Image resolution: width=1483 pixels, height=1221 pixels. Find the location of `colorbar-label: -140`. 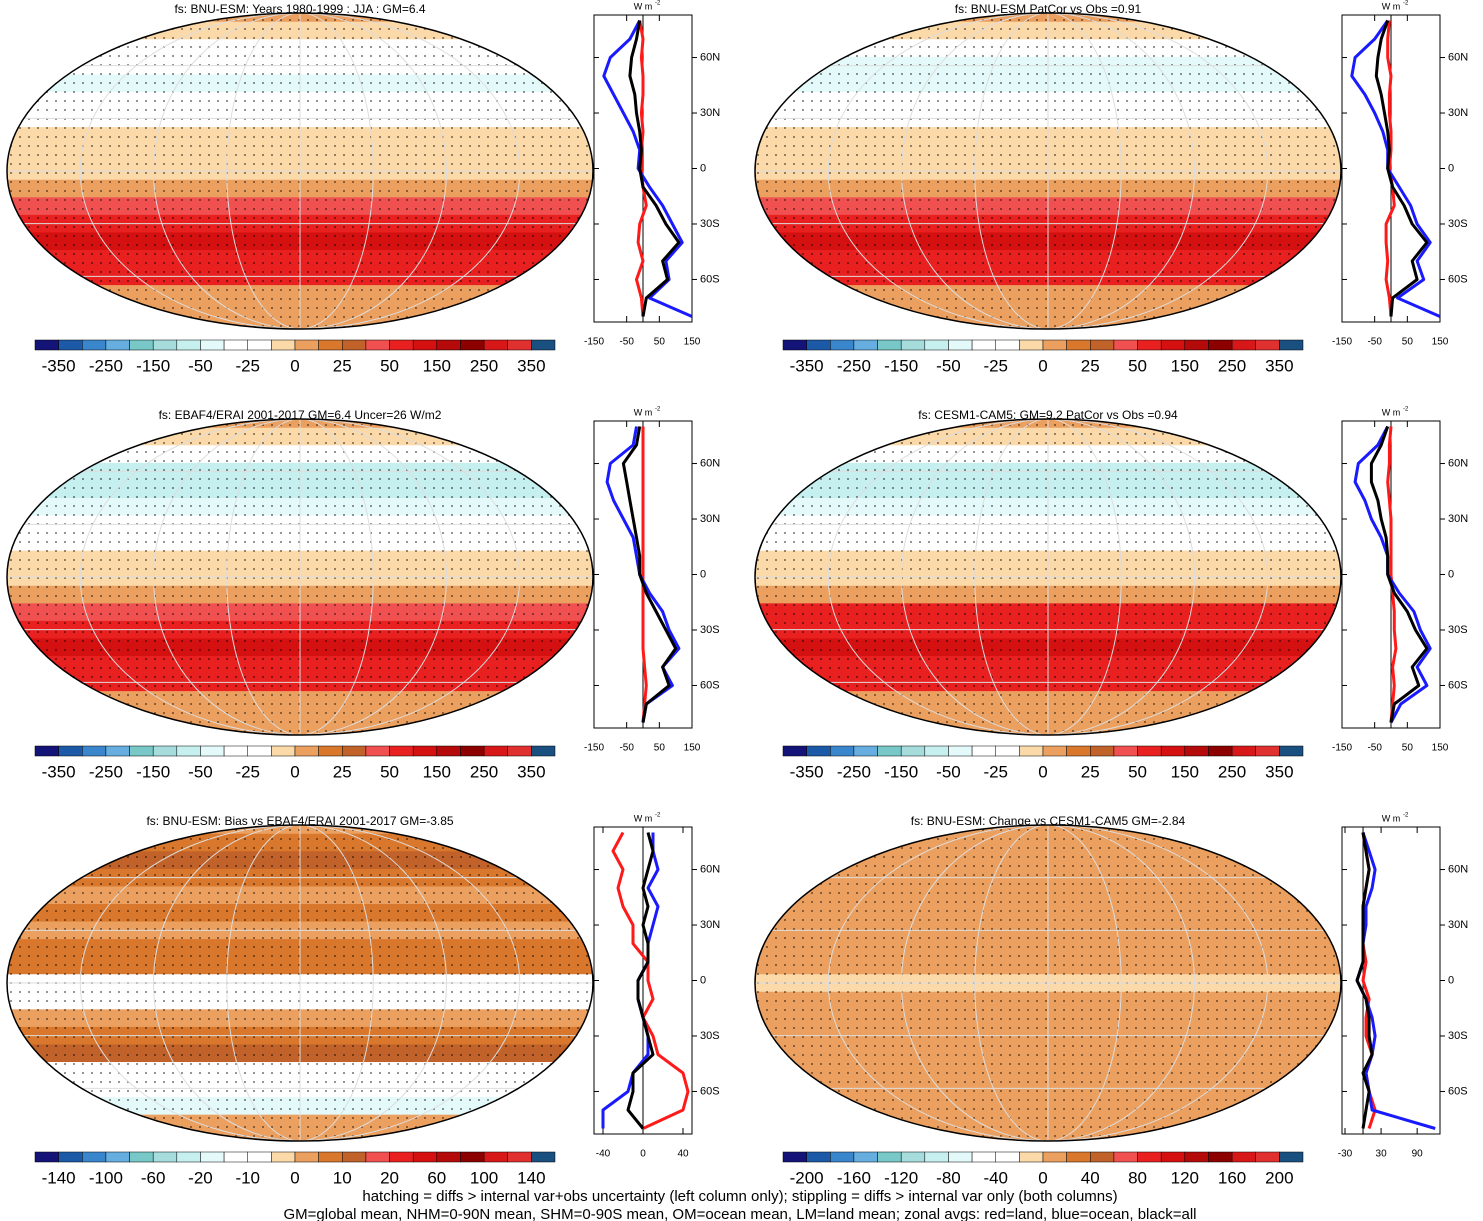

colorbar-label: -140 is located at coordinates (59, 1177).